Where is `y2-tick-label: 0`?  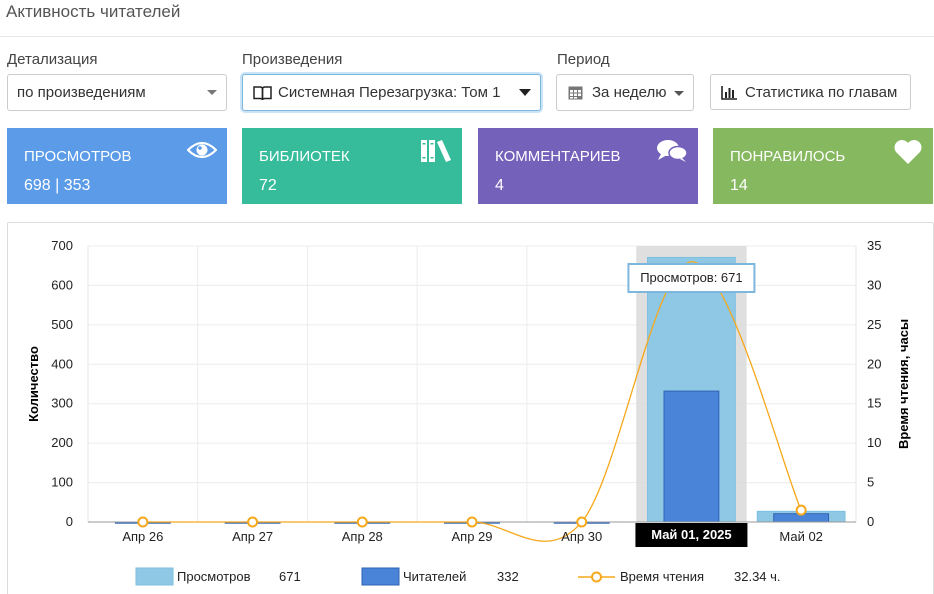
y2-tick-label: 0 is located at coordinates (870, 521).